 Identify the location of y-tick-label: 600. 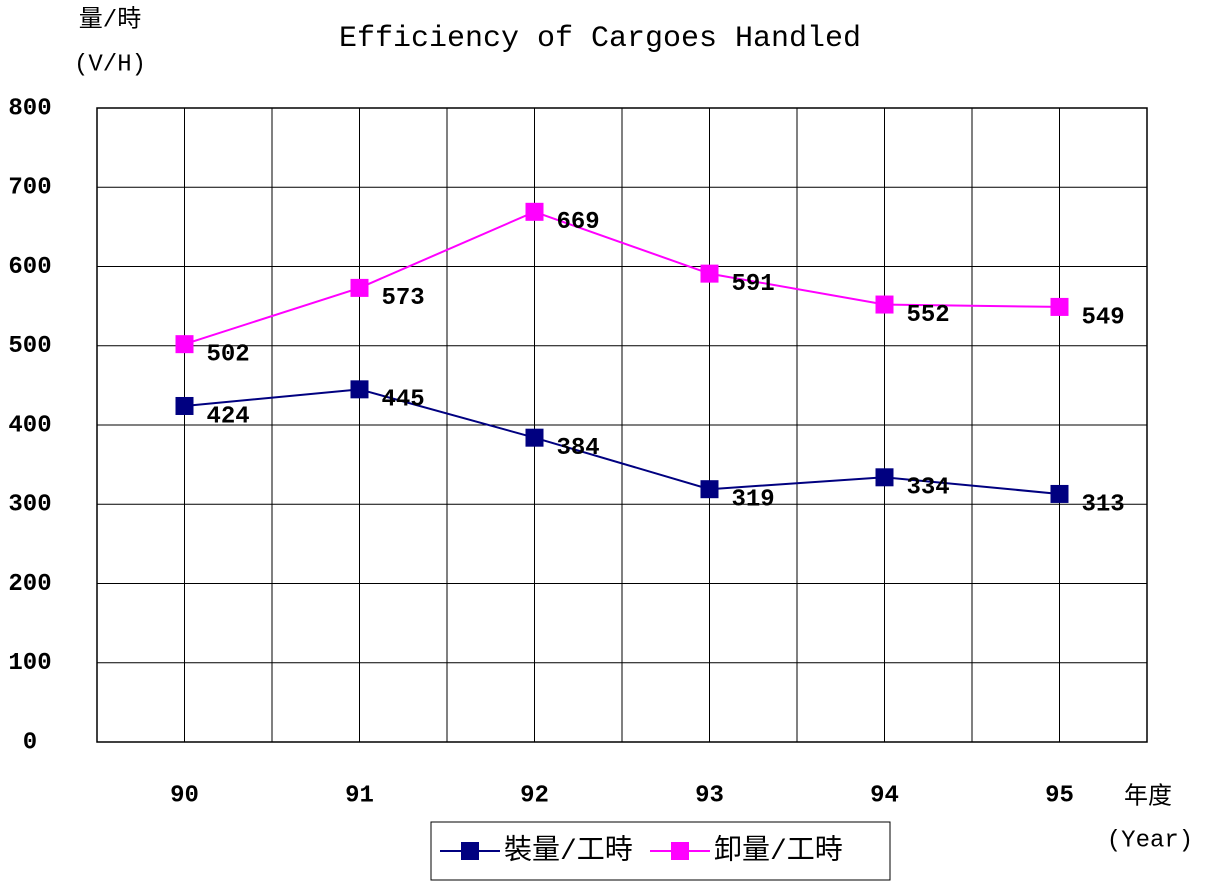
(29, 267).